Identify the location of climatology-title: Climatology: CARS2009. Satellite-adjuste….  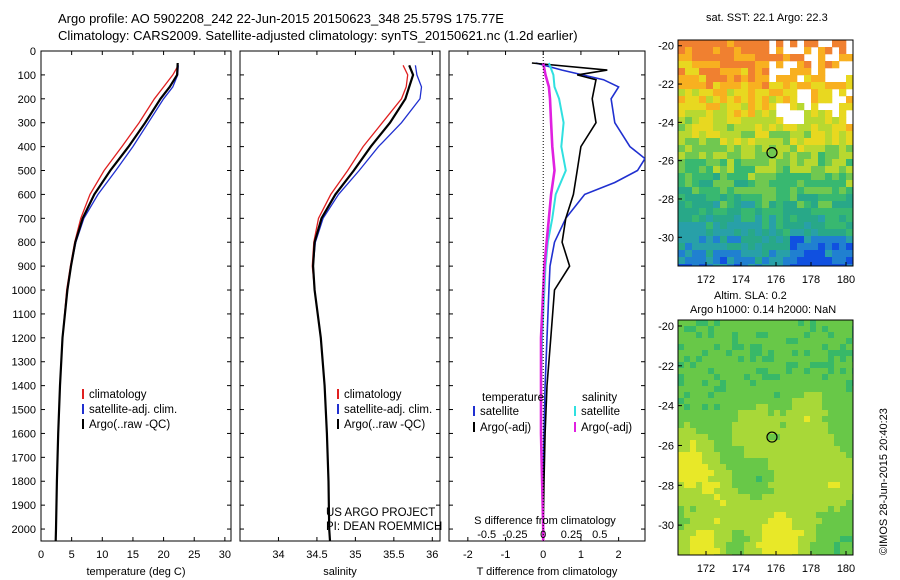
(318, 35).